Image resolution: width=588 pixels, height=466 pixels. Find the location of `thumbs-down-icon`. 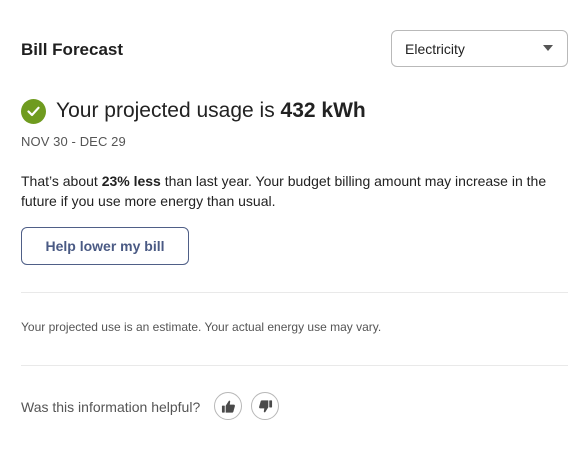

thumbs-down-icon is located at coordinates (266, 406).